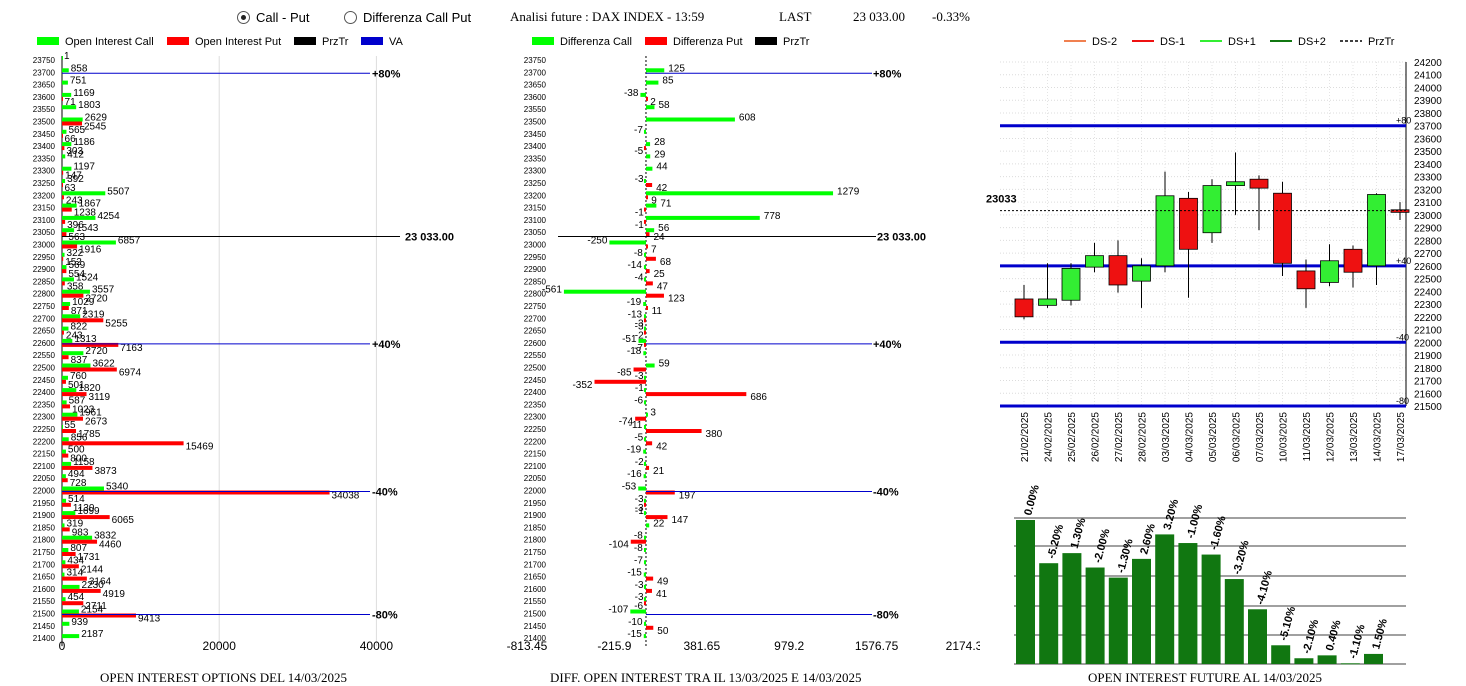  What do you see at coordinates (92, 610) in the screenshot?
I see `call-value: 2154` at bounding box center [92, 610].